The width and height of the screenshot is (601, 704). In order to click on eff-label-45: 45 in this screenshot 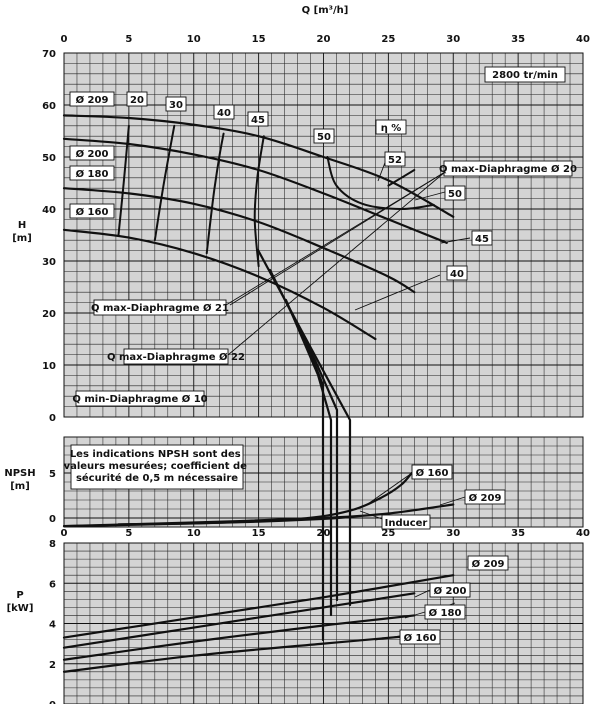, I will do `click(258, 120)`.